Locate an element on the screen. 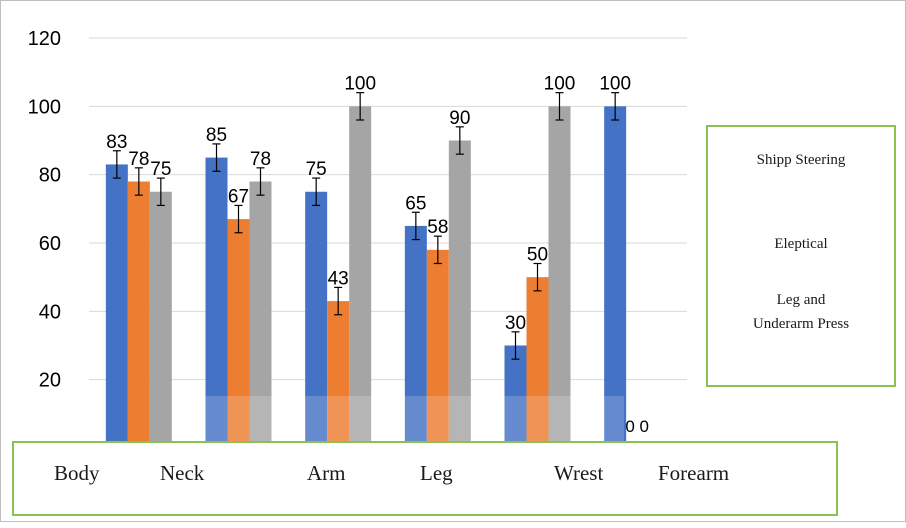 The width and height of the screenshot is (906, 528). legend-item-leg-underarm-line1: Leg and is located at coordinates (801, 300).